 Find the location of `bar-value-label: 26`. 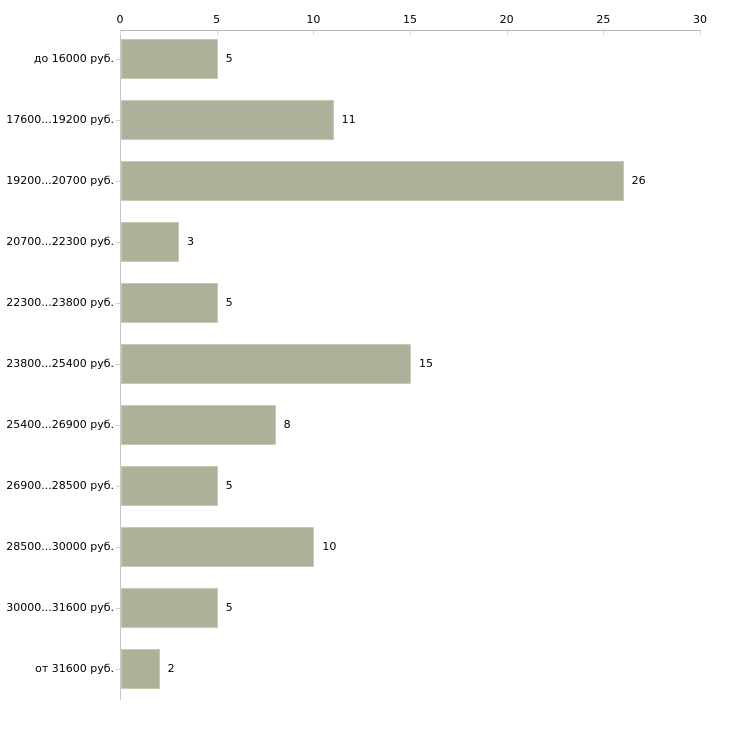

bar-value-label: 26 is located at coordinates (638, 180).